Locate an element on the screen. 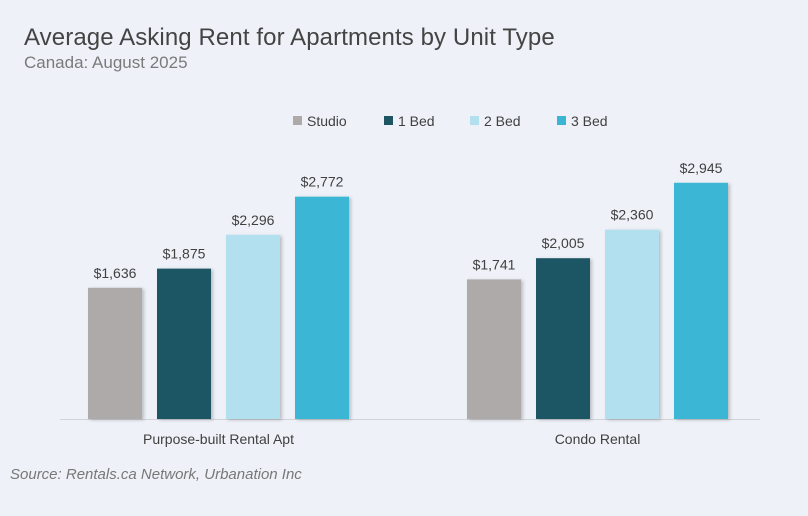  bar-purpose-built-rental-apt-2-bed is located at coordinates (253, 326).